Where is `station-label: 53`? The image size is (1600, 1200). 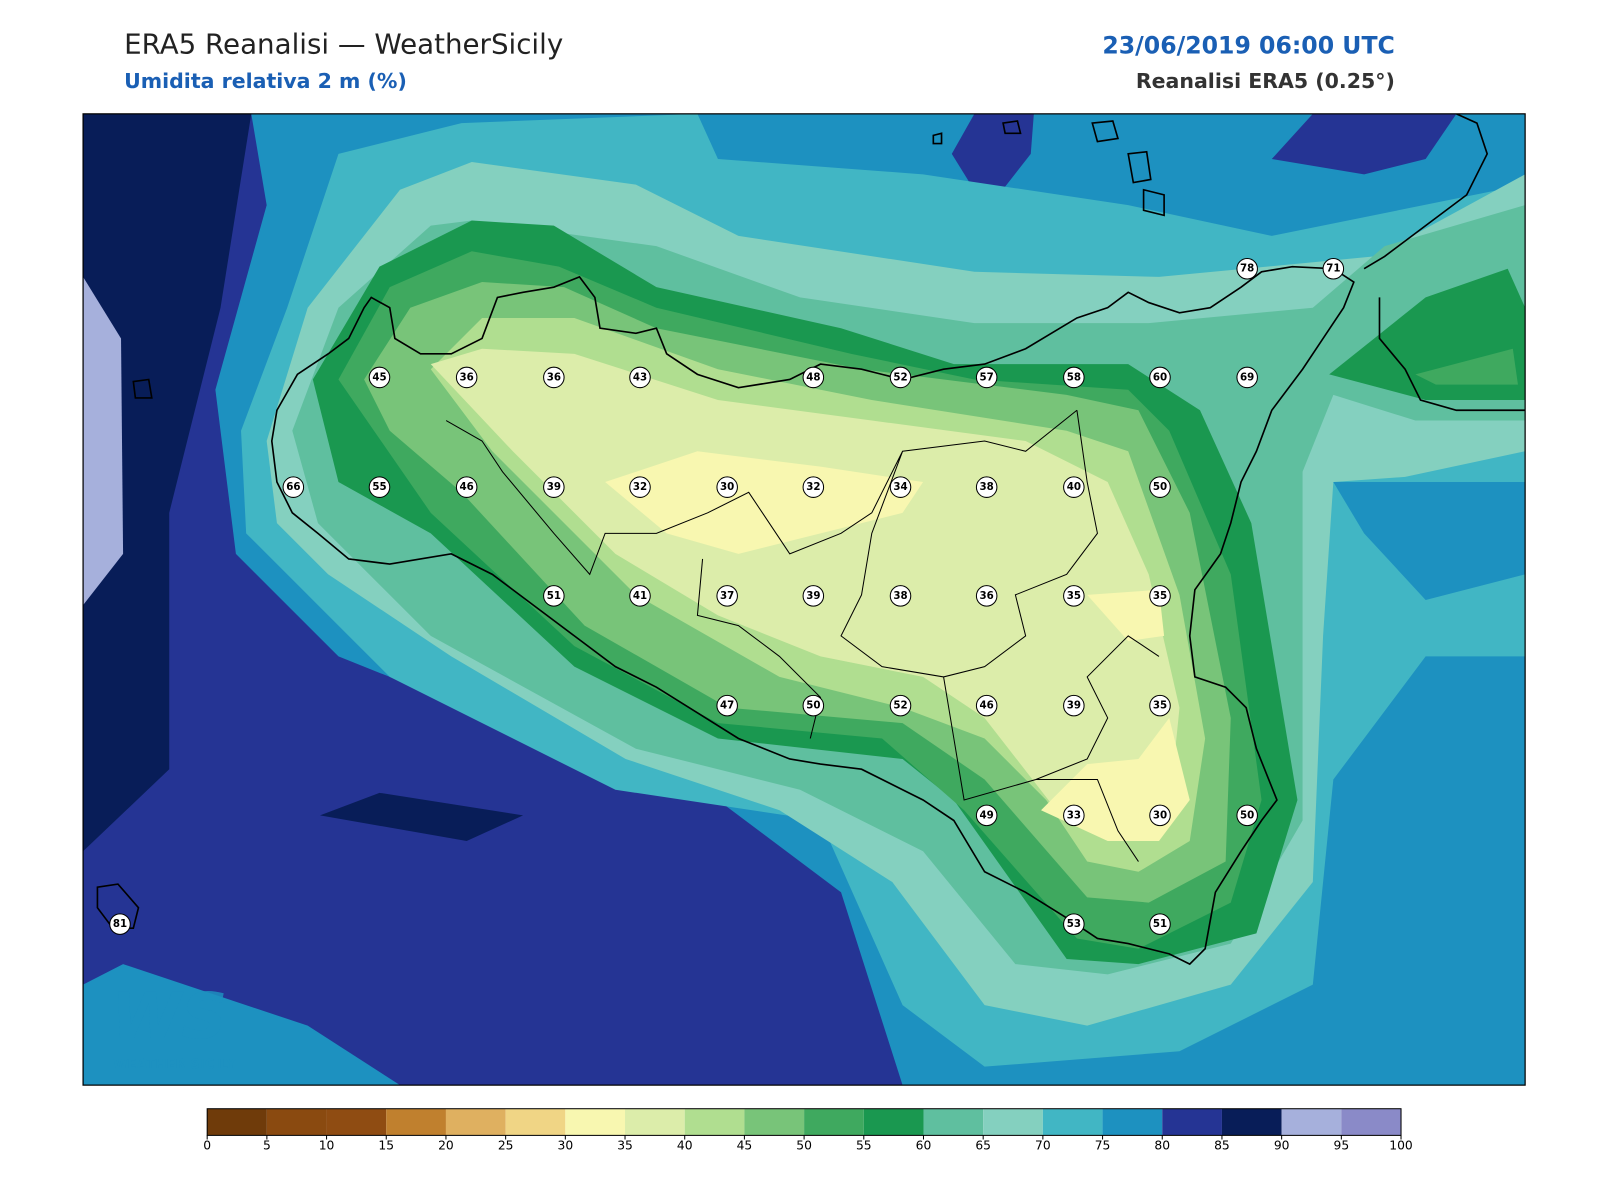
station-label: 53 is located at coordinates (1074, 924).